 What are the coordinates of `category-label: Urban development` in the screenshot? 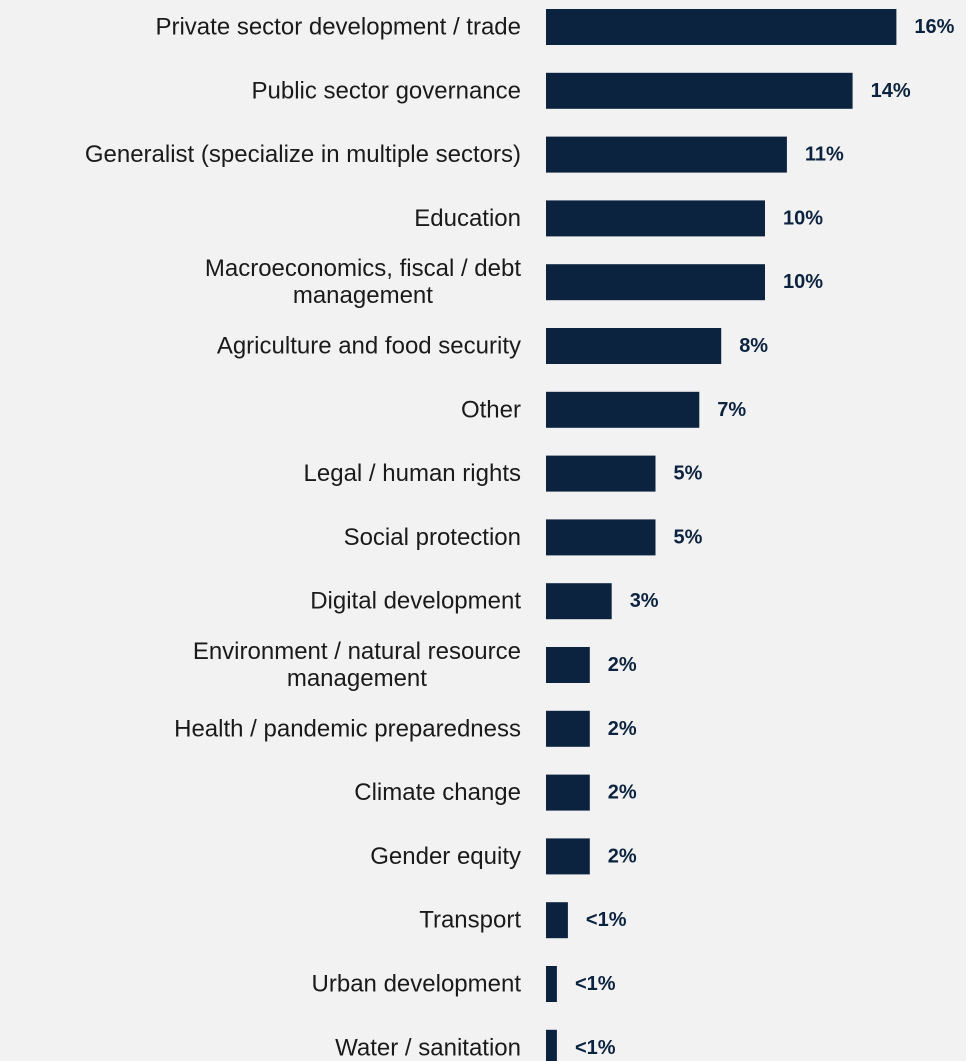 It's located at (417, 984).